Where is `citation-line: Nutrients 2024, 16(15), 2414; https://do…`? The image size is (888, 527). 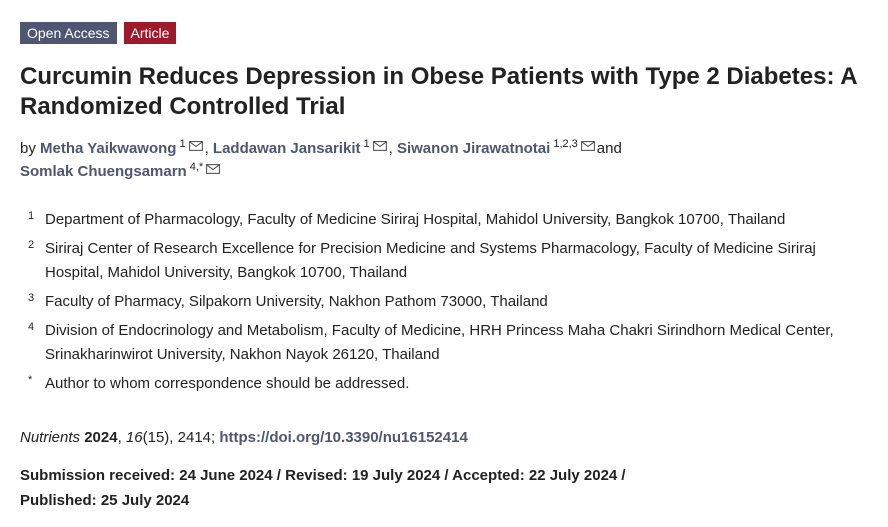
citation-line: Nutrients 2024, 16(15), 2414; https://do… is located at coordinates (244, 437).